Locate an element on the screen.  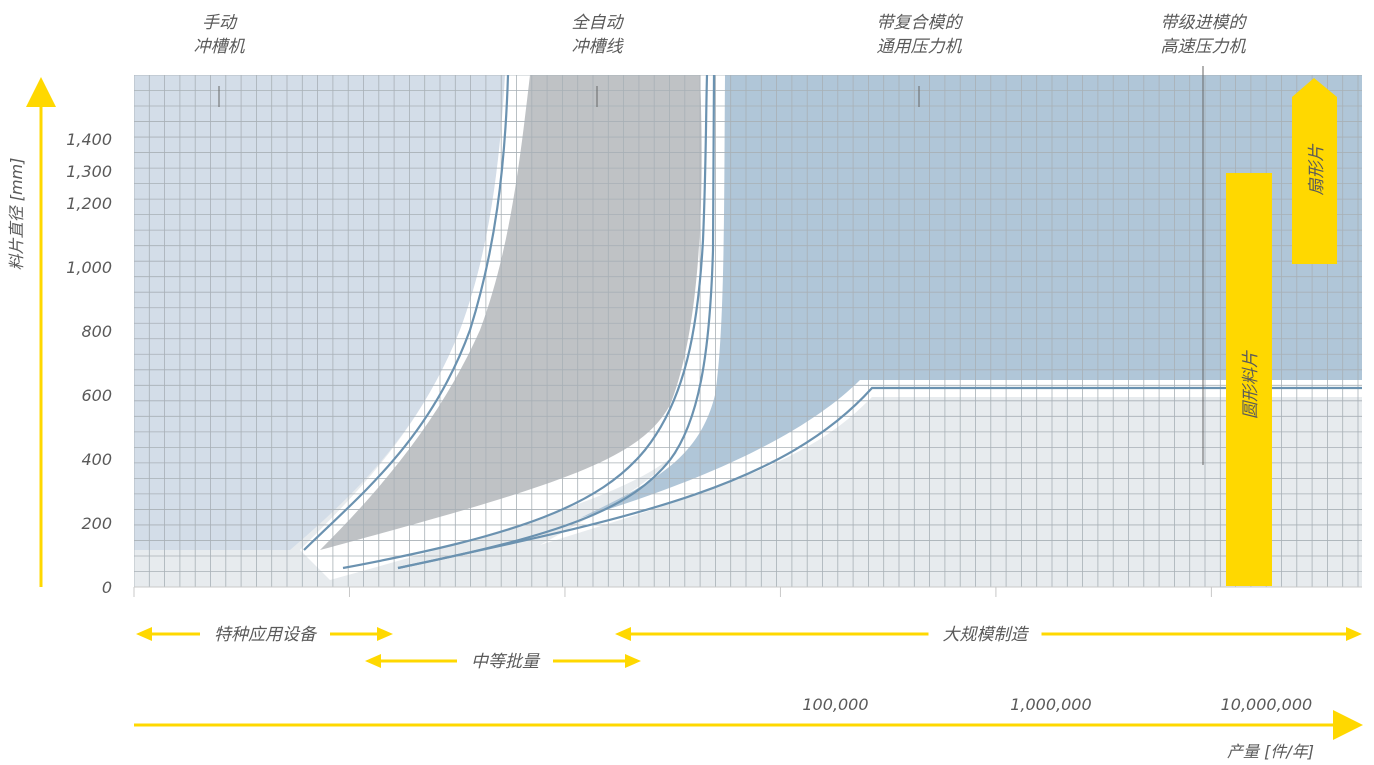
range-label: 特种应用设备 is located at coordinates (266, 635).